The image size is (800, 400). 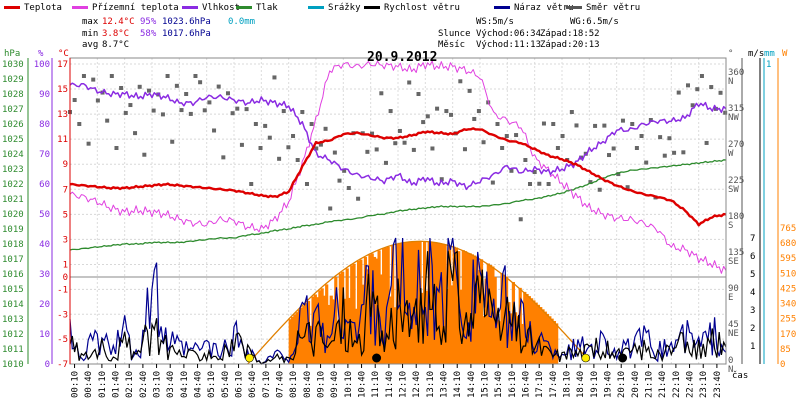 What do you see at coordinates (733, 334) in the screenshot?
I see `direction-tick-dir: NE` at bounding box center [733, 334].